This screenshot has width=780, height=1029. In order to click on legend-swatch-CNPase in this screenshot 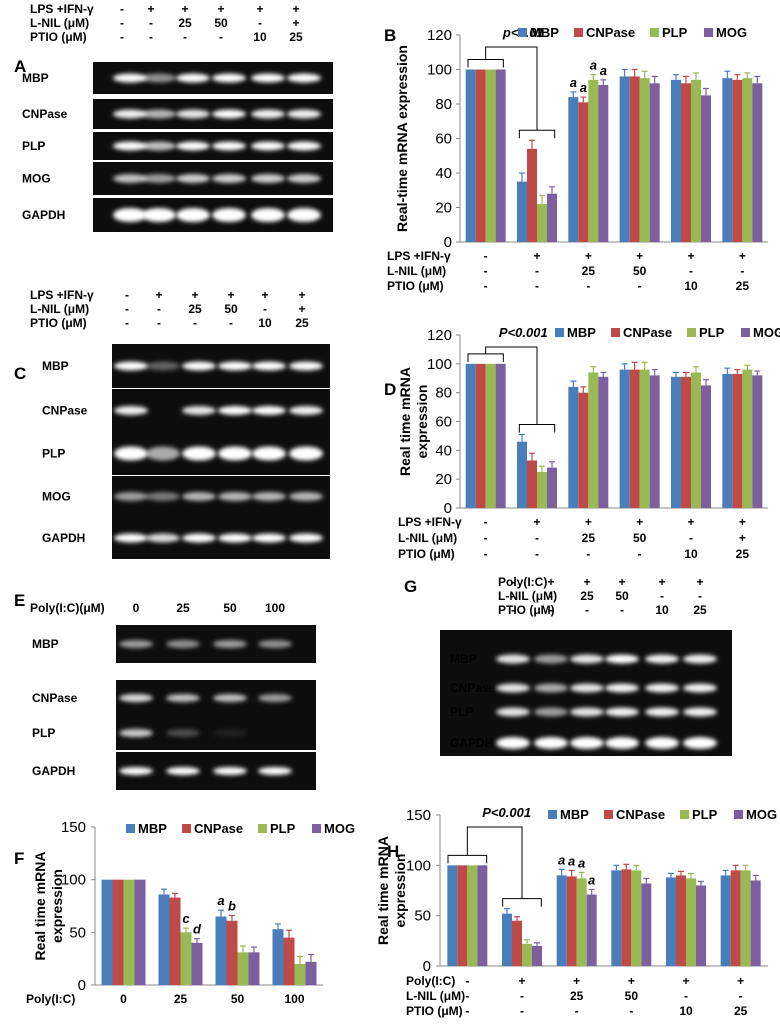, I will do `click(608, 814)`.